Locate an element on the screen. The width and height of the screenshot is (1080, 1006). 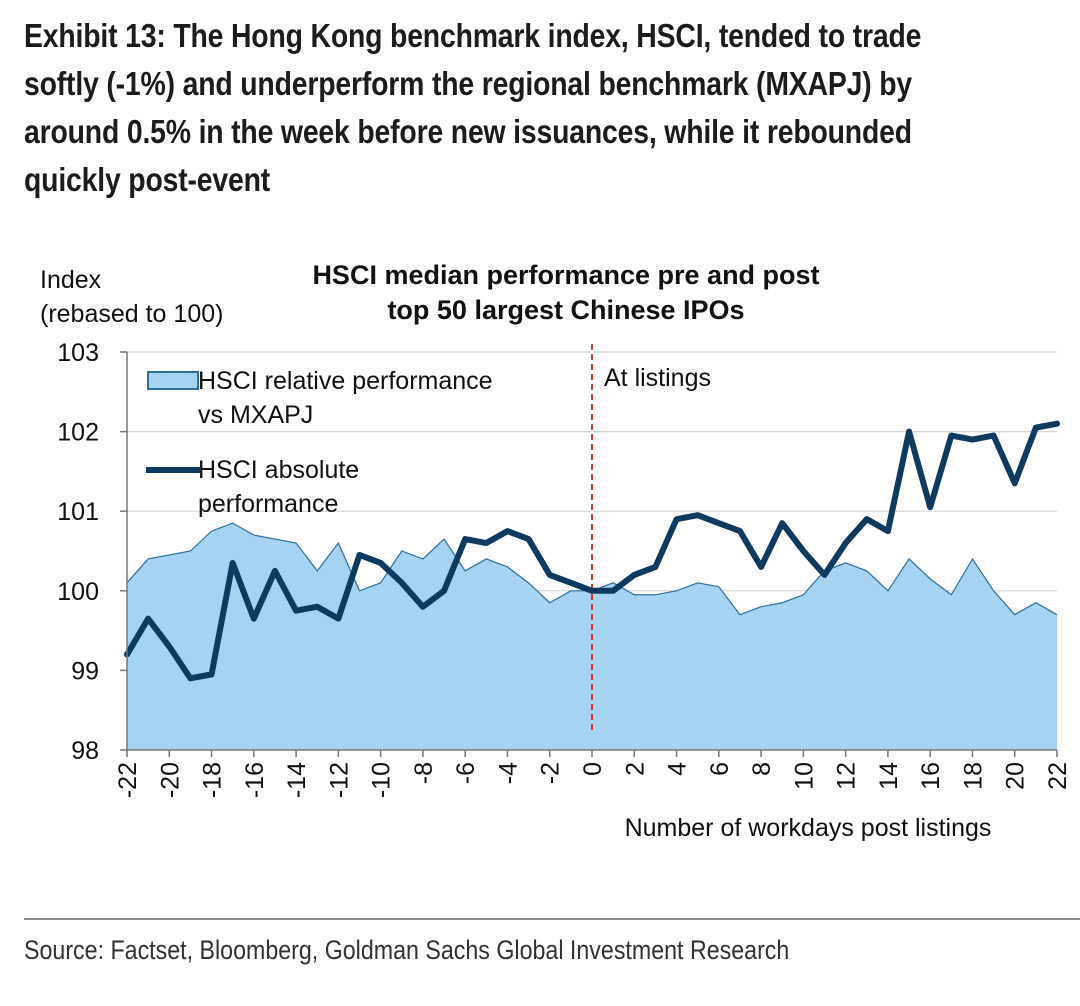
y-axis-label-line-1: Index is located at coordinates (71, 280).